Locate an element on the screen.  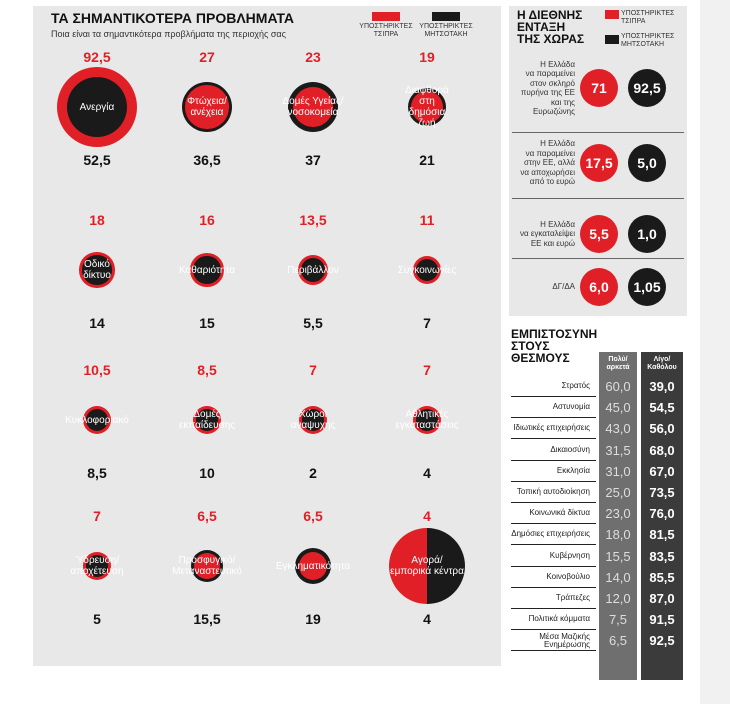
trust-row-label: Στρατός is located at coordinates (575, 385).